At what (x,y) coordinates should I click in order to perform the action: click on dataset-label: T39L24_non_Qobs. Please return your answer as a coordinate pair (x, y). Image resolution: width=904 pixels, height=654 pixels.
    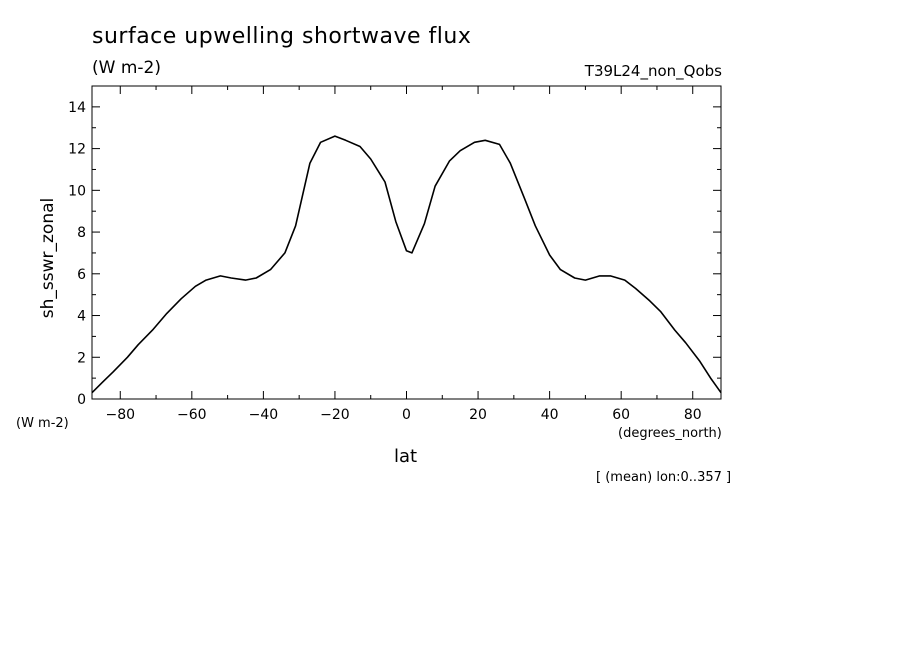
    Looking at the image, I should click on (653, 71).